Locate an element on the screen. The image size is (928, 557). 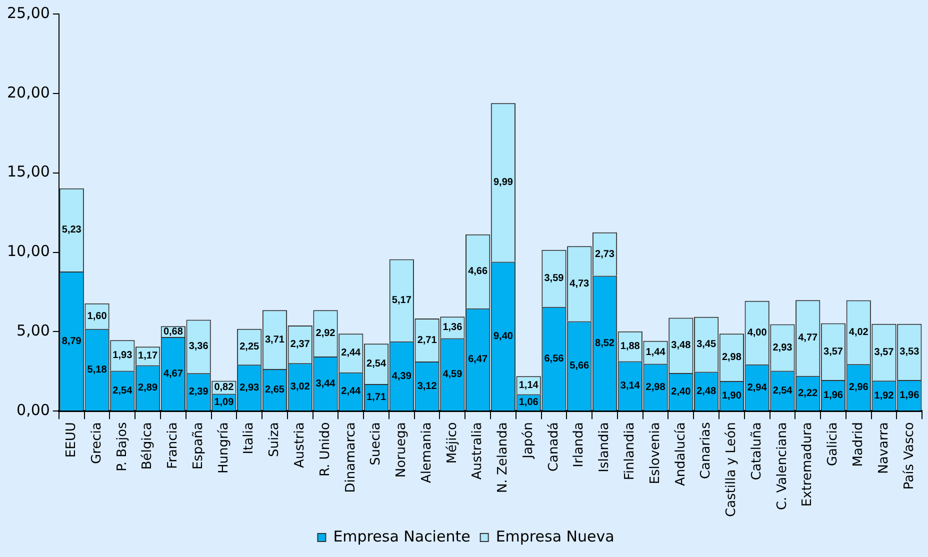
data-label: 1,44 is located at coordinates (656, 352).